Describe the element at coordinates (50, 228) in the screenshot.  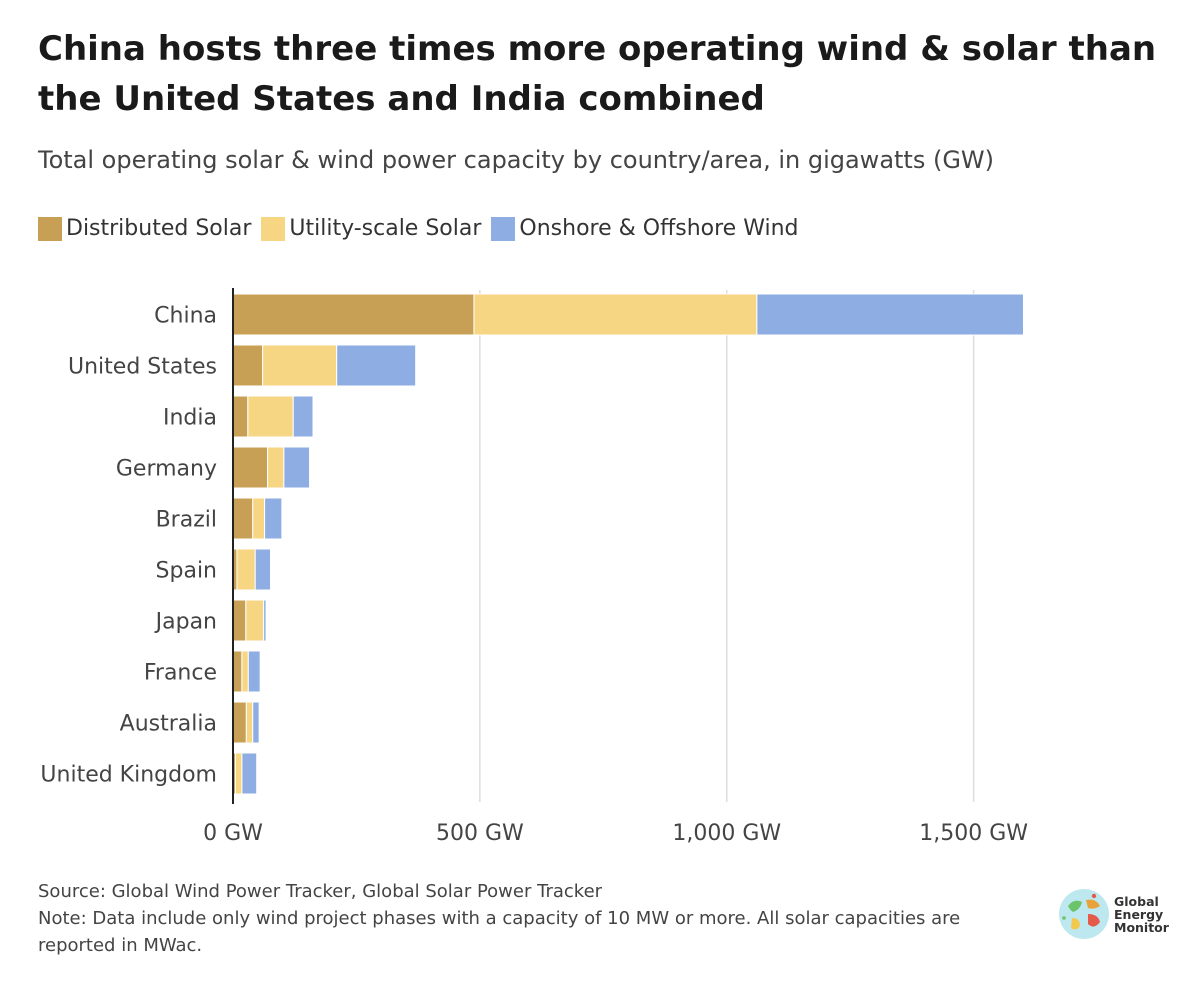
I see `legend-swatch-distributed-solar` at that location.